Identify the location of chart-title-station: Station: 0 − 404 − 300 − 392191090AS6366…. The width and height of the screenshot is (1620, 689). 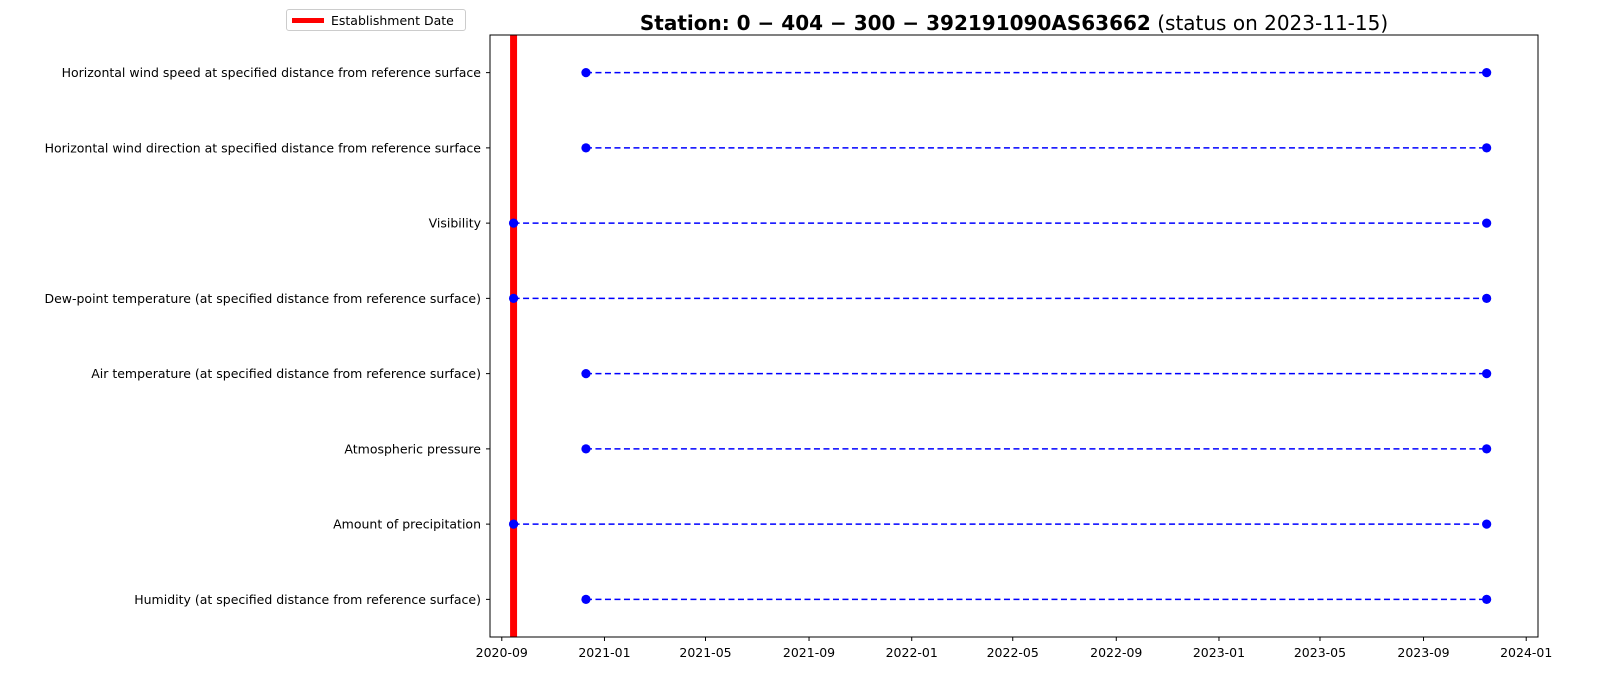
(895, 23).